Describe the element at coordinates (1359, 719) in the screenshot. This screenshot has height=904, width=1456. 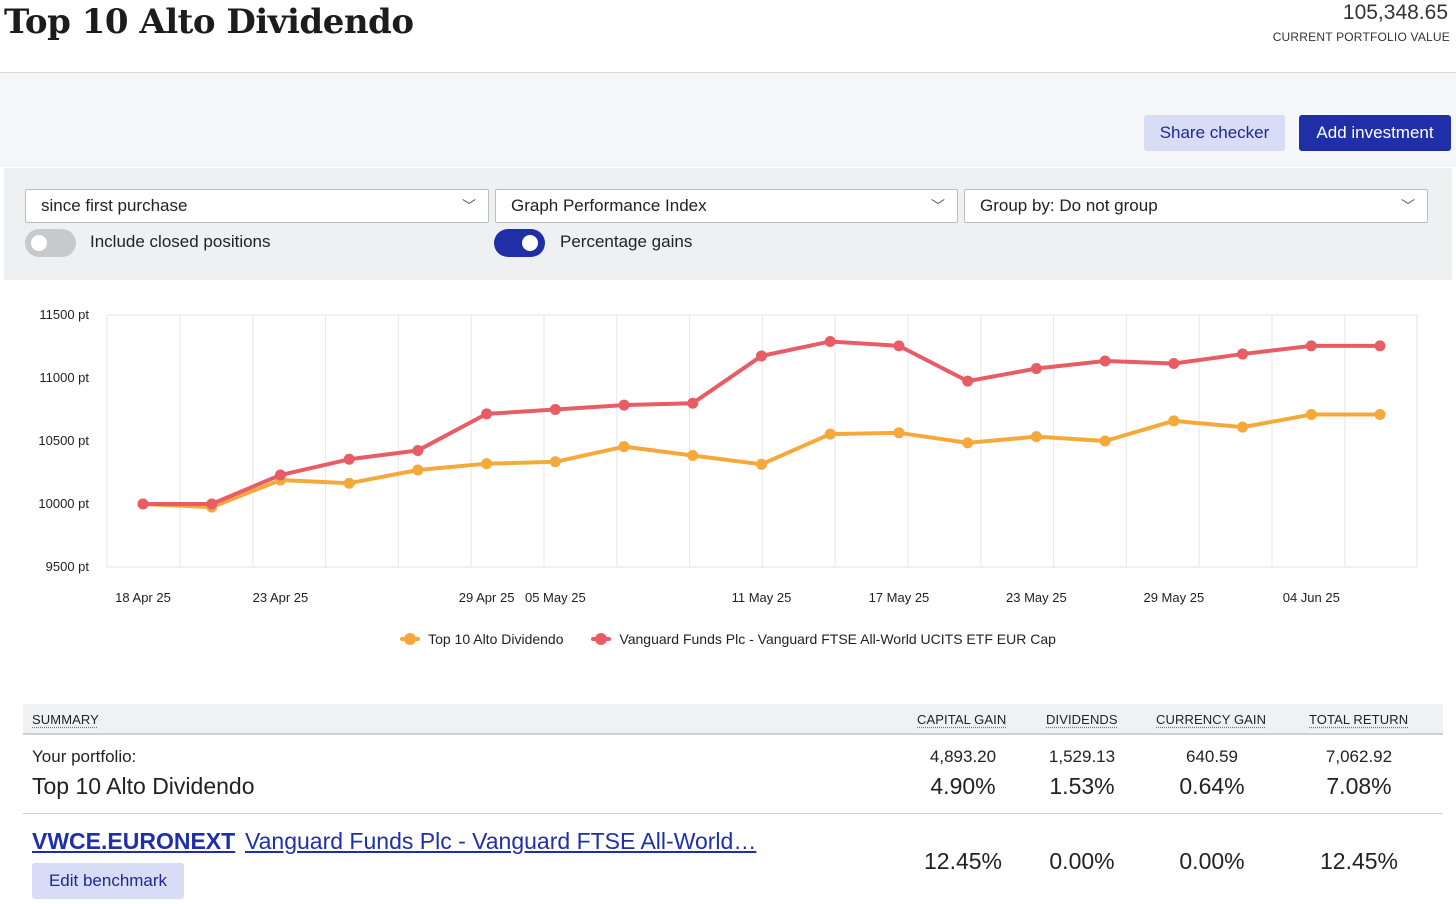
I see `total-return-header: TOTAL RETURN` at that location.